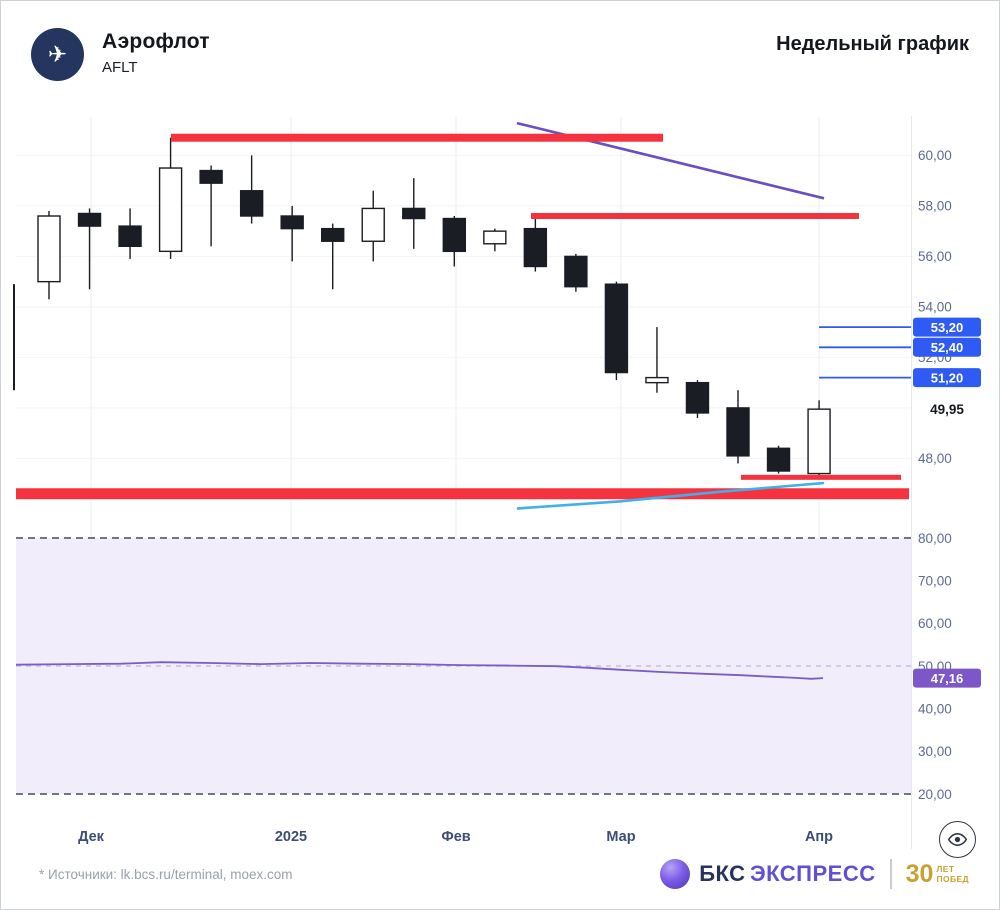 Image resolution: width=1000 pixels, height=910 pixels. I want to click on express-wordmark: ЭКСПРЕСС, so click(813, 873).